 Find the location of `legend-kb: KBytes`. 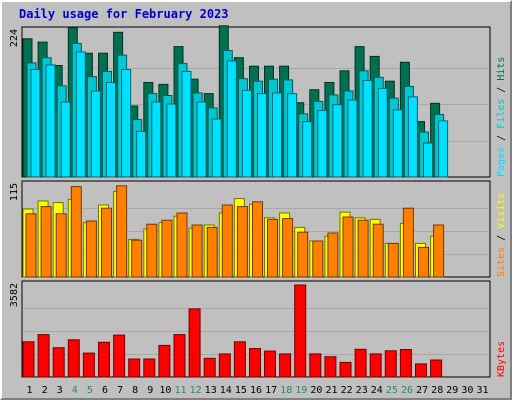

legend-kb: KBytes is located at coordinates (501, 359).